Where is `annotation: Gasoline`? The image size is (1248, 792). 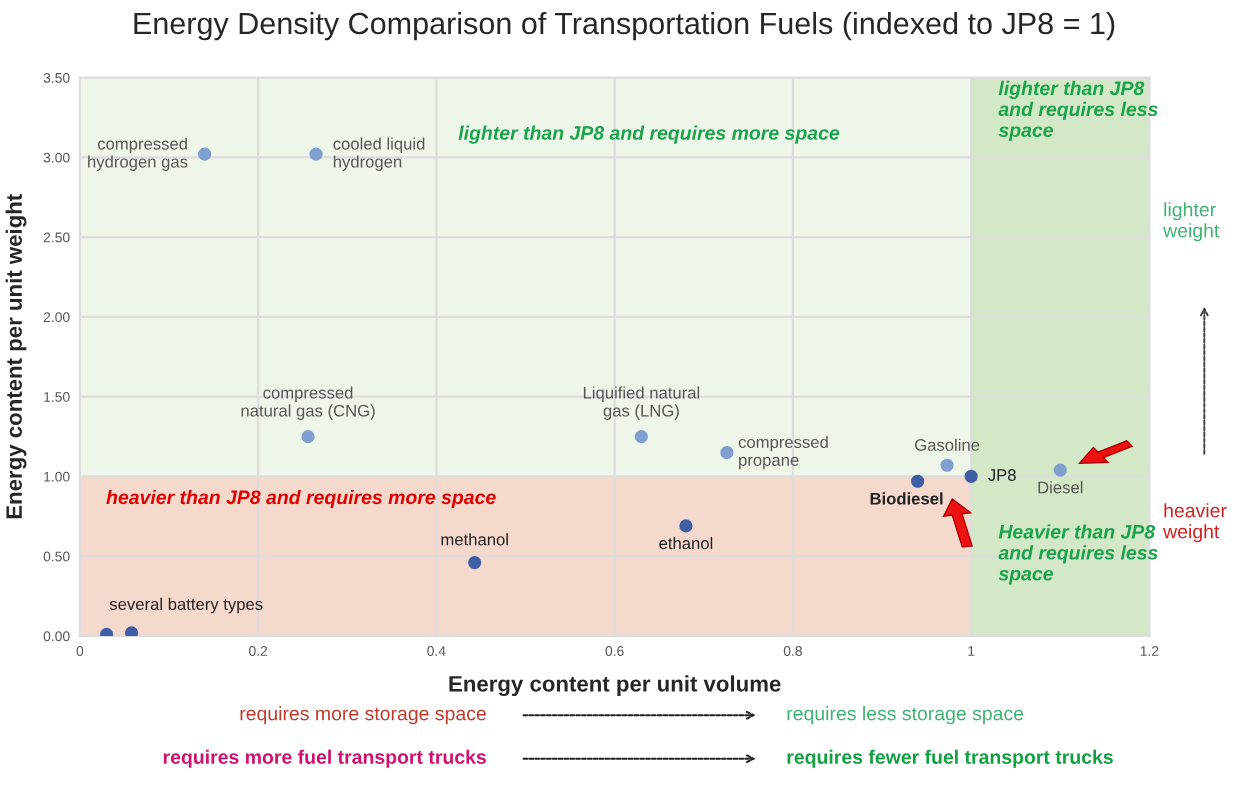
annotation: Gasoline is located at coordinates (947, 444).